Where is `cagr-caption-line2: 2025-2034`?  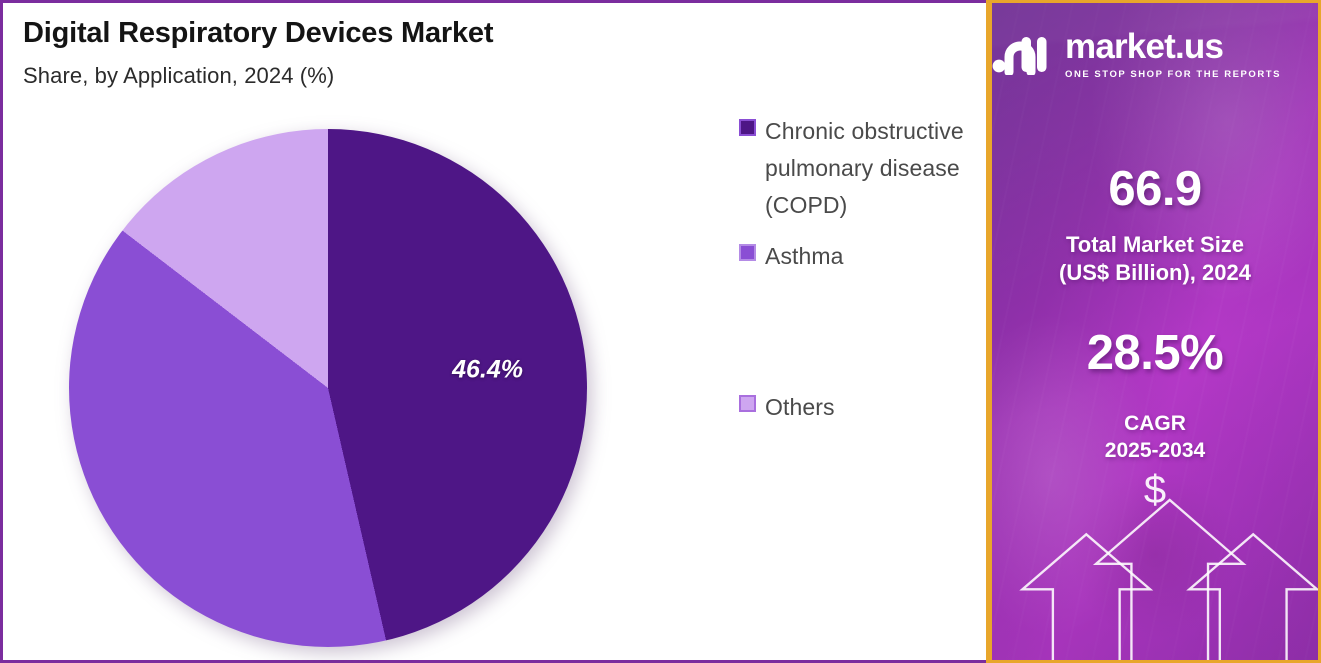 cagr-caption-line2: 2025-2034 is located at coordinates (1155, 451).